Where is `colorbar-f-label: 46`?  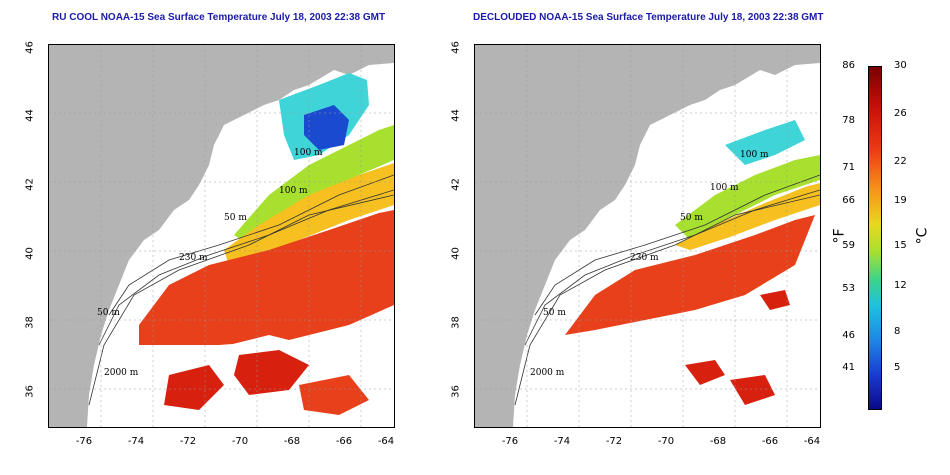
colorbar-f-label: 46 is located at coordinates (848, 335).